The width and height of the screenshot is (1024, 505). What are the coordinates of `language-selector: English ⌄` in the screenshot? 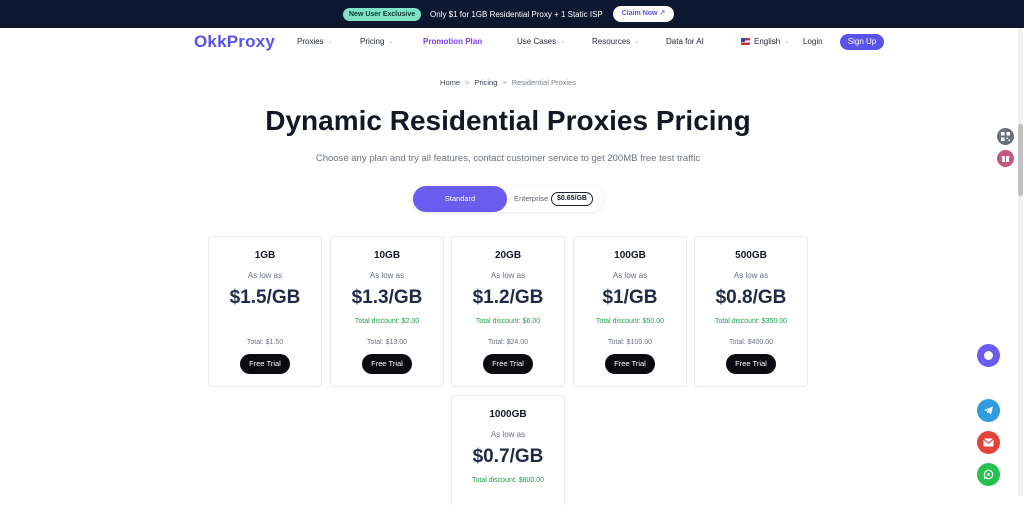 It's located at (765, 41).